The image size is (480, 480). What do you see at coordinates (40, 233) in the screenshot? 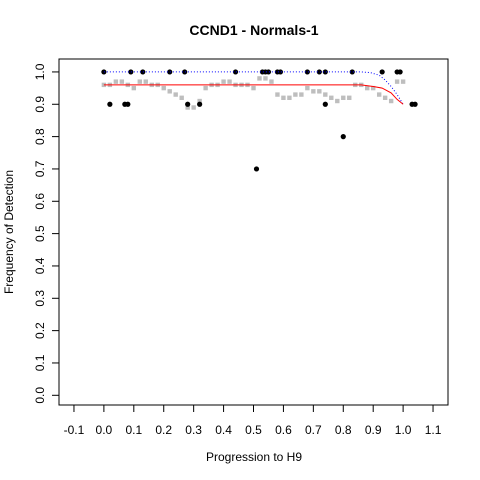
I see `y-tick-label: 0.5` at bounding box center [40, 233].